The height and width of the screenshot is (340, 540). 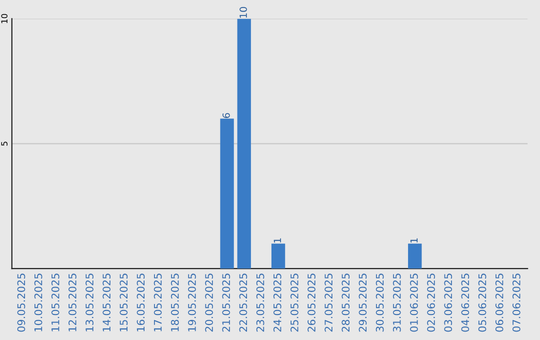 What do you see at coordinates (260, 303) in the screenshot?
I see `x-tick-label: 23.05.2025` at bounding box center [260, 303].